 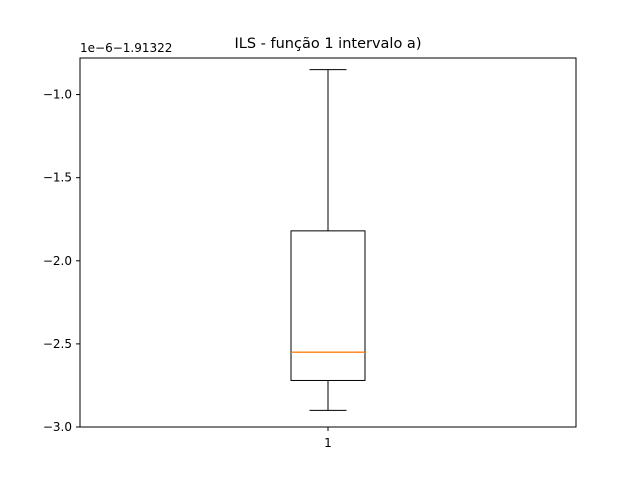 What do you see at coordinates (57, 261) in the screenshot?
I see `y-tick-label: −2.0` at bounding box center [57, 261].